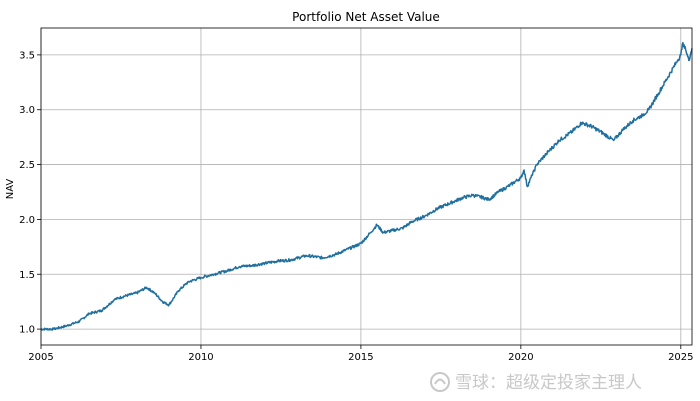 Image resolution: width=700 pixels, height=401 pixels. What do you see at coordinates (10, 189) in the screenshot?
I see `y-axis-label: NAV` at bounding box center [10, 189].